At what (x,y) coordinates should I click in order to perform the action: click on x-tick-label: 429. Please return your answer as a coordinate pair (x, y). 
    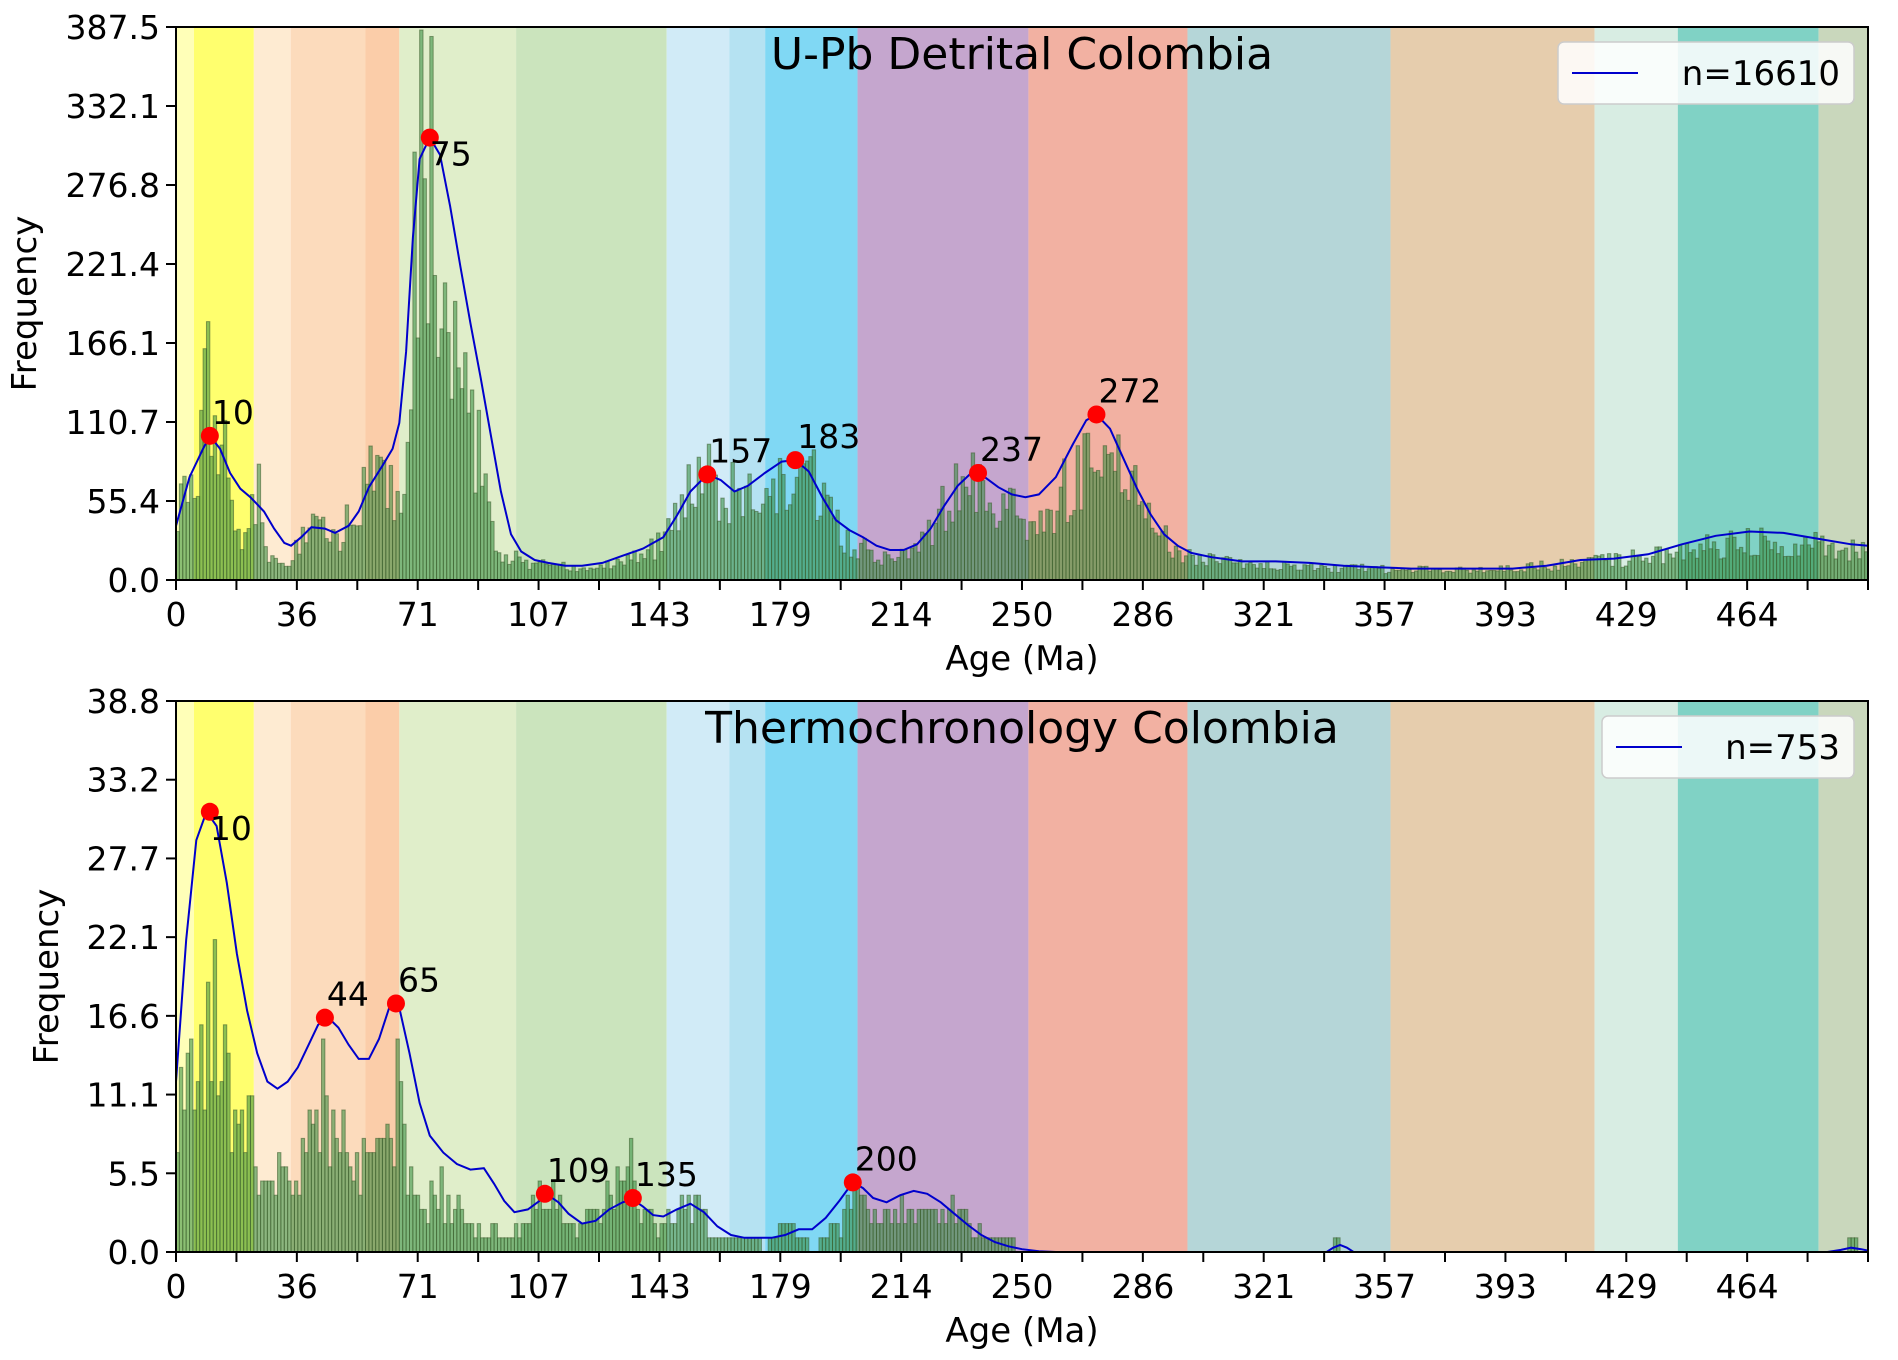
    Looking at the image, I should click on (1626, 614).